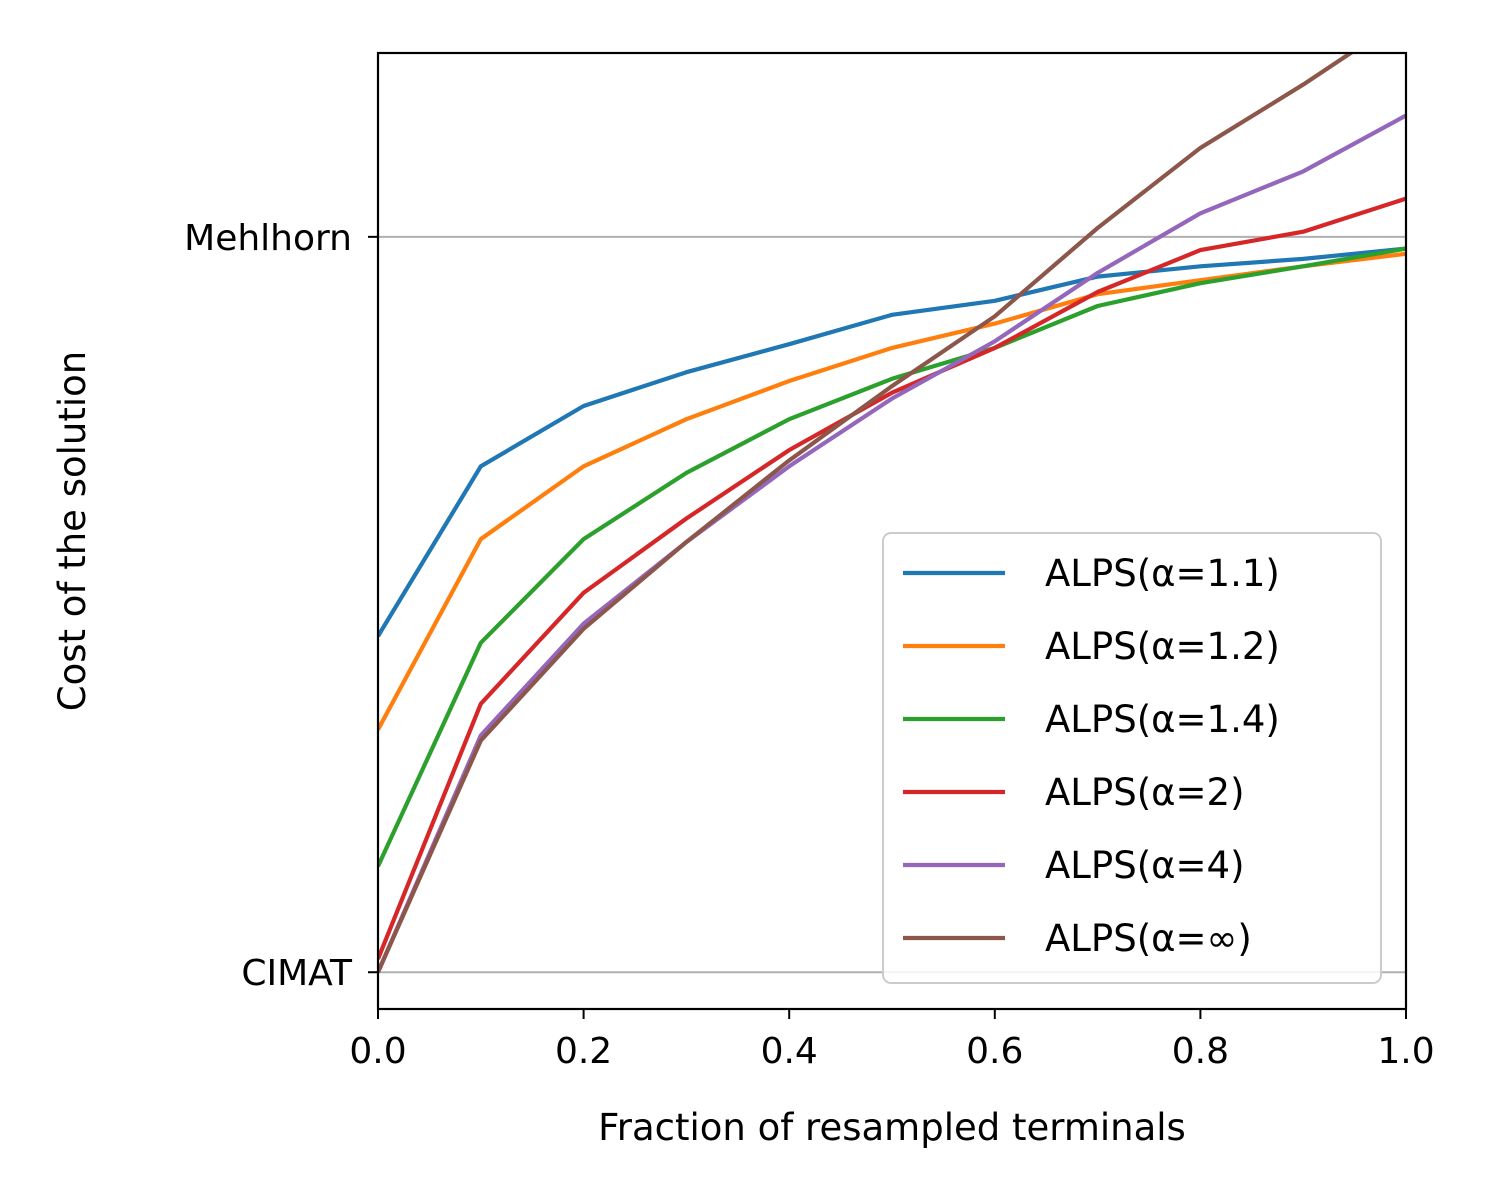 This screenshot has width=1500, height=1200. What do you see at coordinates (789, 1051) in the screenshot?
I see `x-tick-label: 0.4` at bounding box center [789, 1051].